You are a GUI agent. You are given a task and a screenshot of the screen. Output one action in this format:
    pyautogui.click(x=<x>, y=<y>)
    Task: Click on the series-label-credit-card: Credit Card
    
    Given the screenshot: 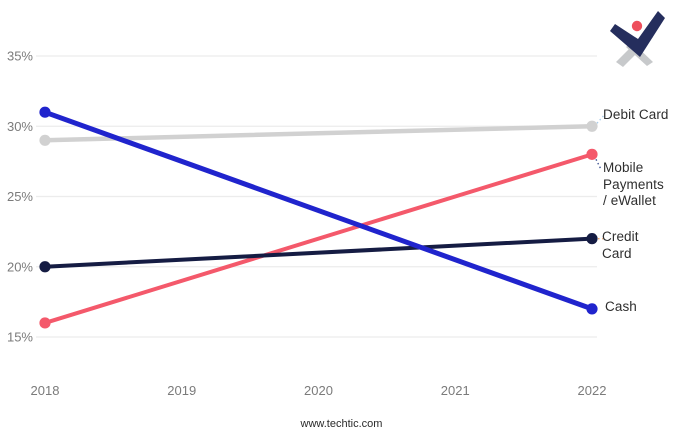 What is the action you would take?
    pyautogui.click(x=620, y=245)
    